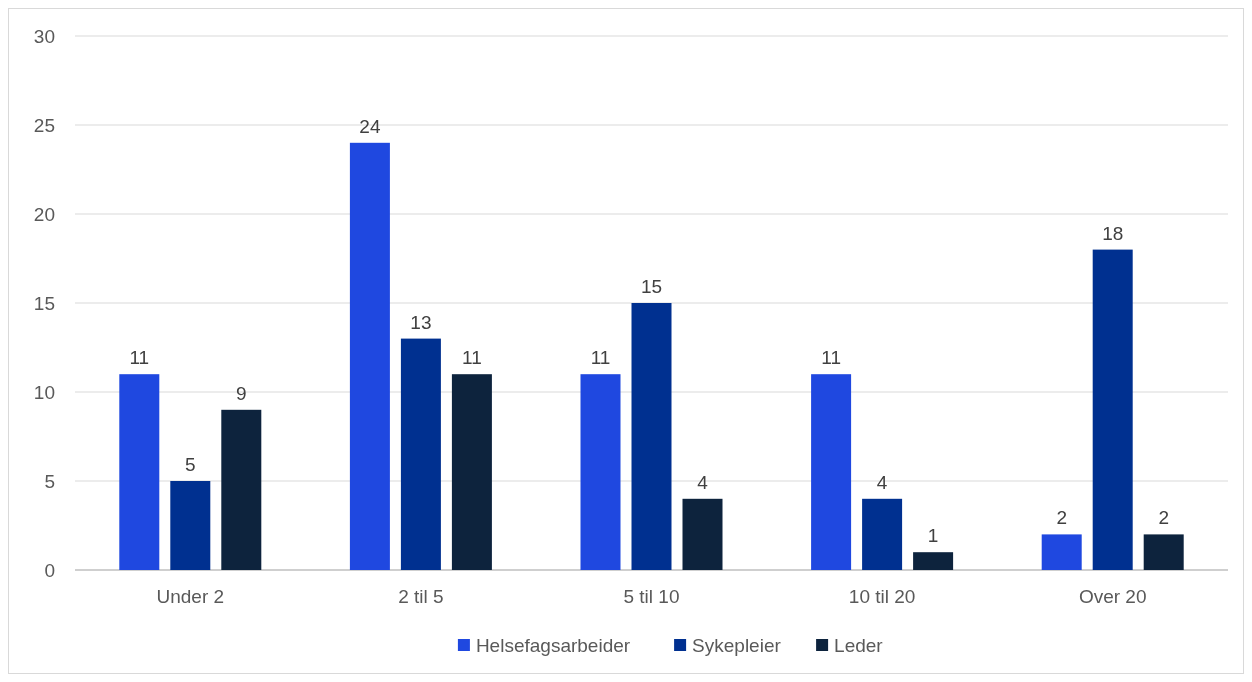 Image resolution: width=1252 pixels, height=682 pixels. I want to click on data-label: 24, so click(370, 126).